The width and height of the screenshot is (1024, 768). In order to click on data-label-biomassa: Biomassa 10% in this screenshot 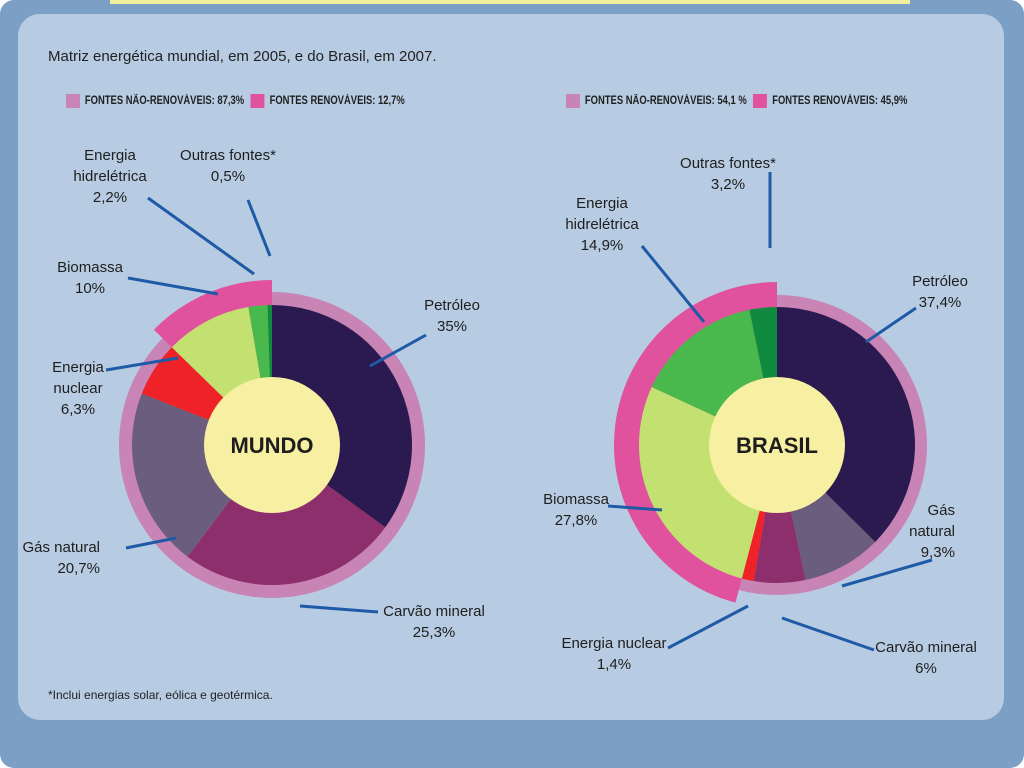, I will do `click(90, 278)`.